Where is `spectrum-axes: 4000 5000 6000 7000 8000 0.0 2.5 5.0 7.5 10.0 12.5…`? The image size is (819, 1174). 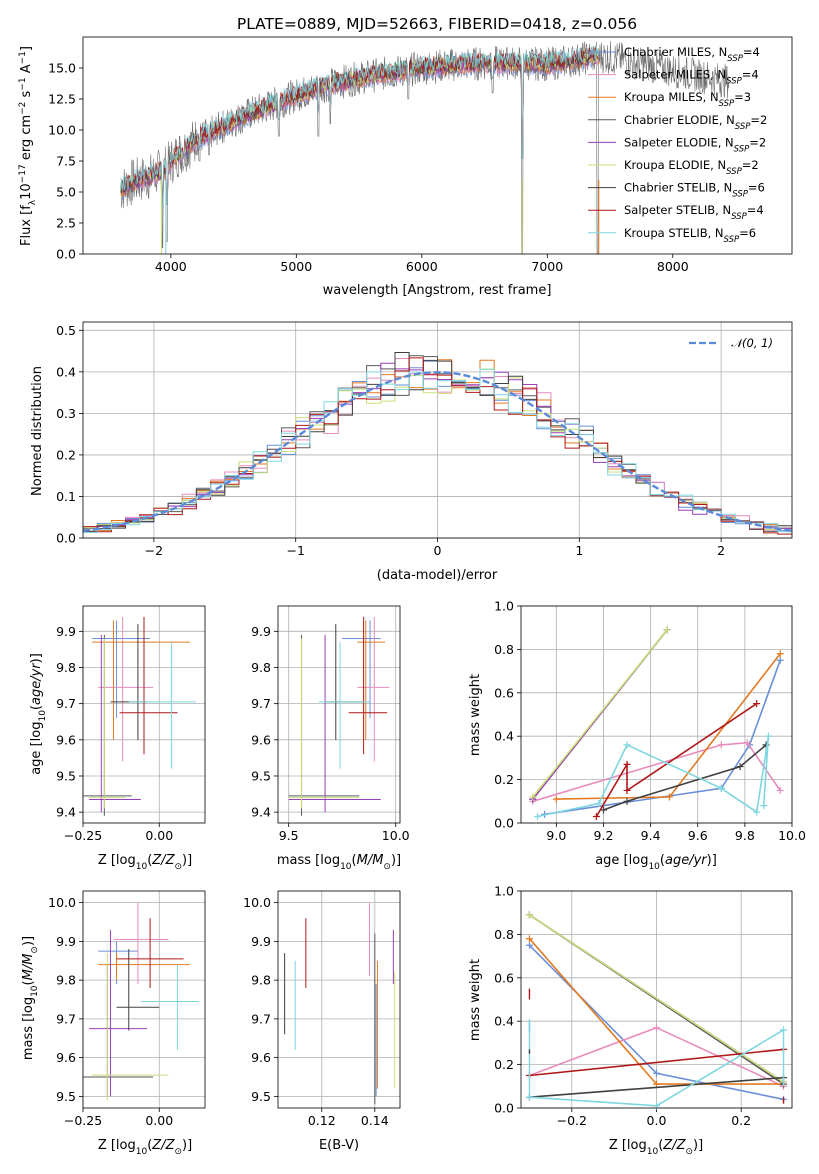
spectrum-axes: 4000 5000 6000 7000 8000 0.0 2.5 5.0 7.5 10.0 12.5… is located at coordinates (368, 168).